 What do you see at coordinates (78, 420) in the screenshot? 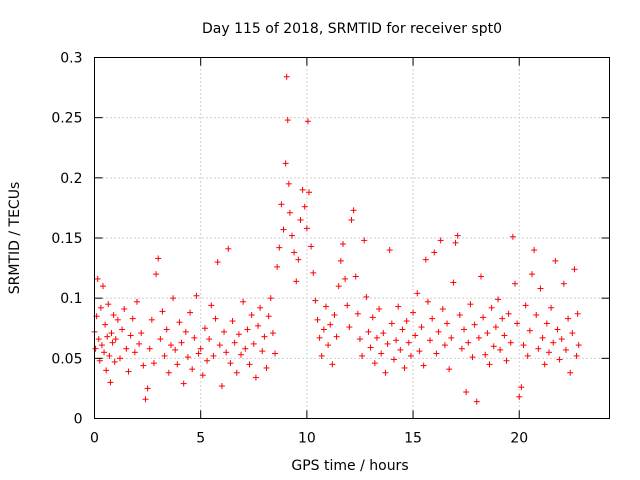
I see `y-tick-label: 0` at bounding box center [78, 420].